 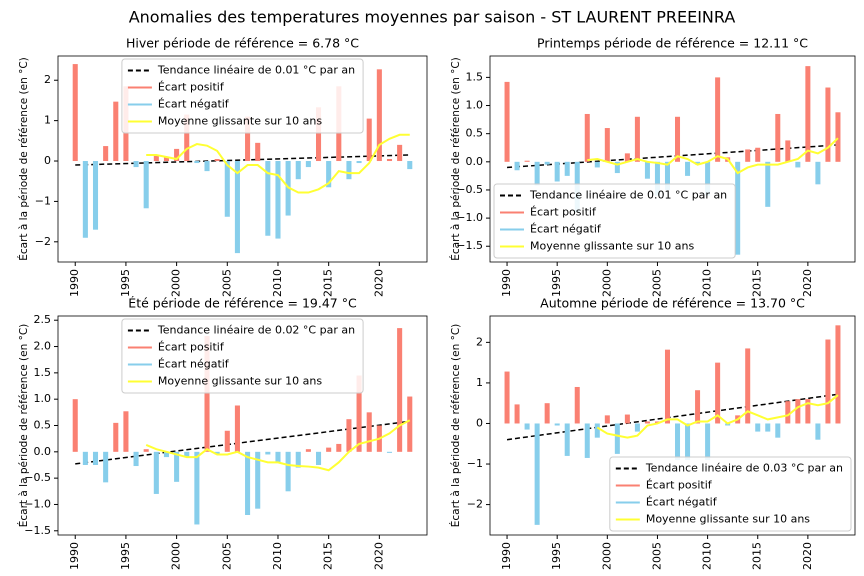 What do you see at coordinates (242, 356) in the screenshot?
I see `legend-box` at bounding box center [242, 356].